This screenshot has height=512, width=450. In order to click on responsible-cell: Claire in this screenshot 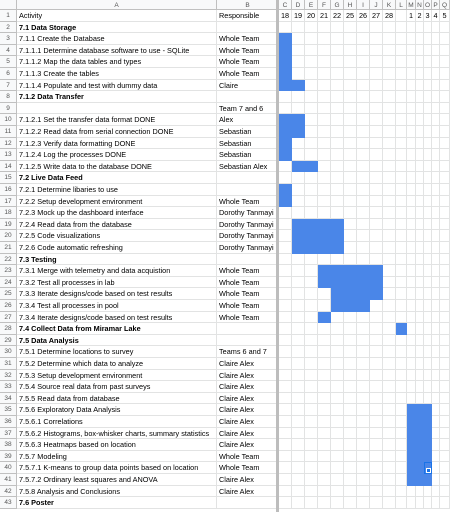, I will do `click(247, 85)`.